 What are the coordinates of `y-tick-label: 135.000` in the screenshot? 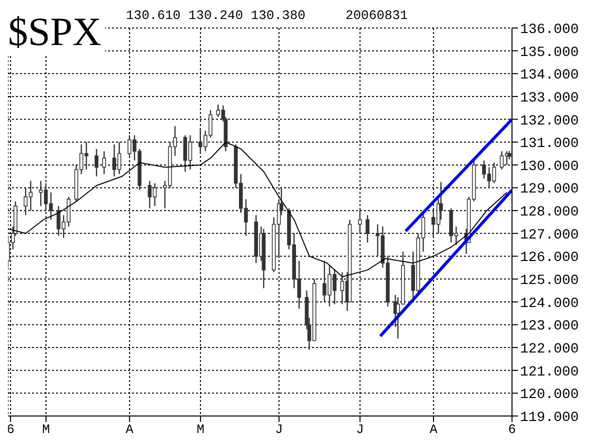 It's located at (549, 52).